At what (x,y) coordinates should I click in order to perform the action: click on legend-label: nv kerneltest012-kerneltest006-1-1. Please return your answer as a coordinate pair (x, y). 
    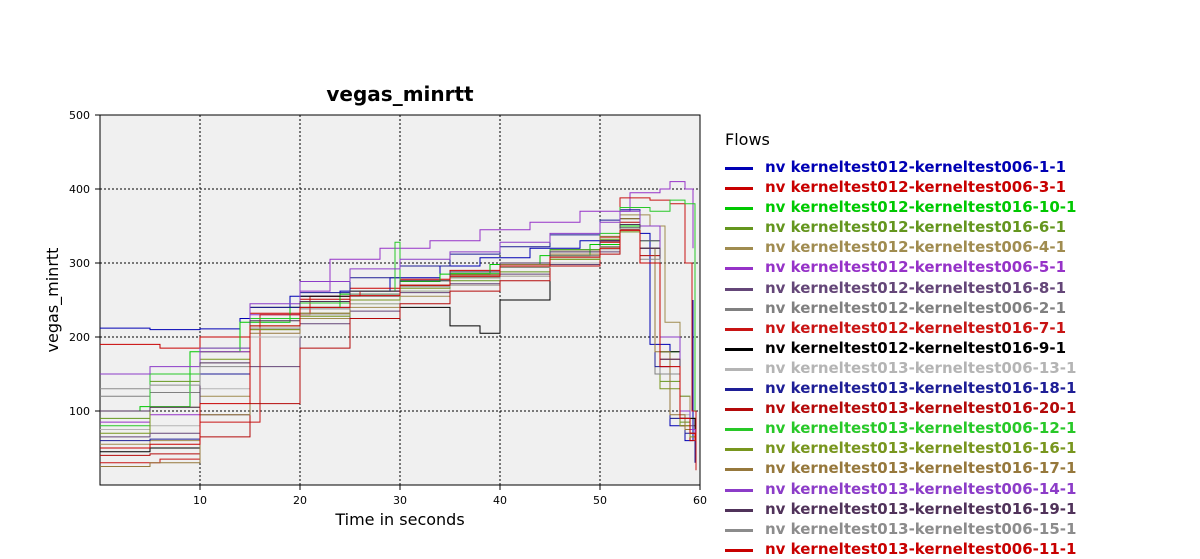
    Looking at the image, I should click on (916, 167).